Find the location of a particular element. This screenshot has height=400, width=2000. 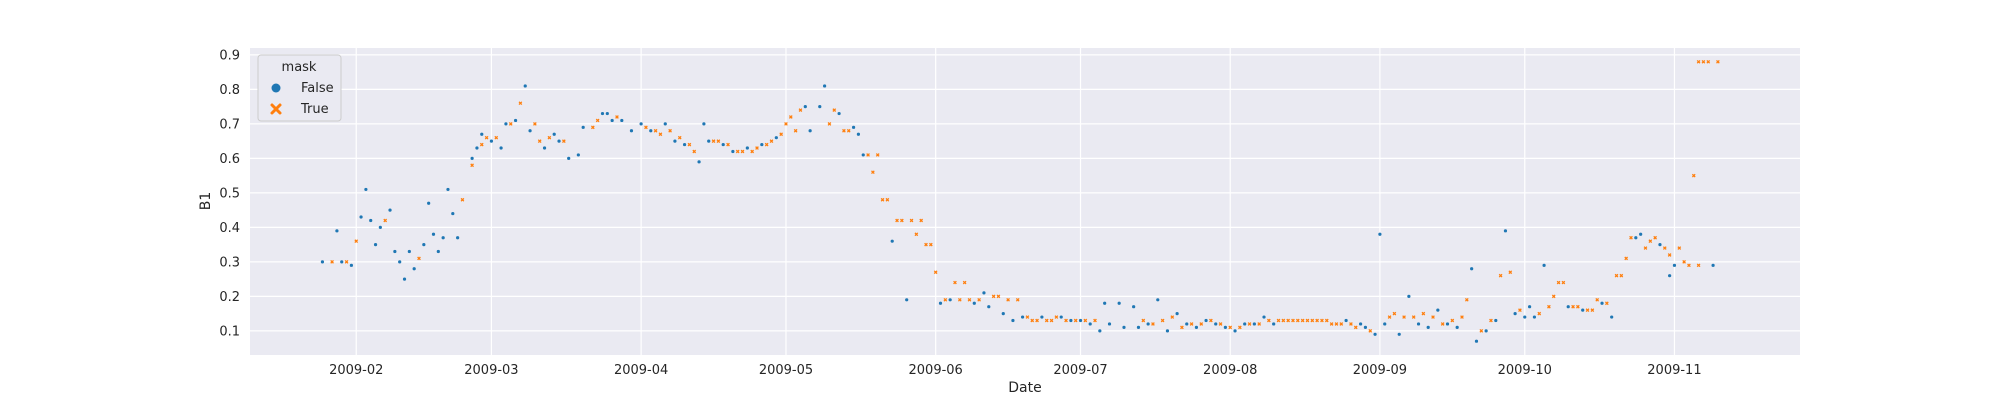

legend-label-false: False is located at coordinates (317, 88).